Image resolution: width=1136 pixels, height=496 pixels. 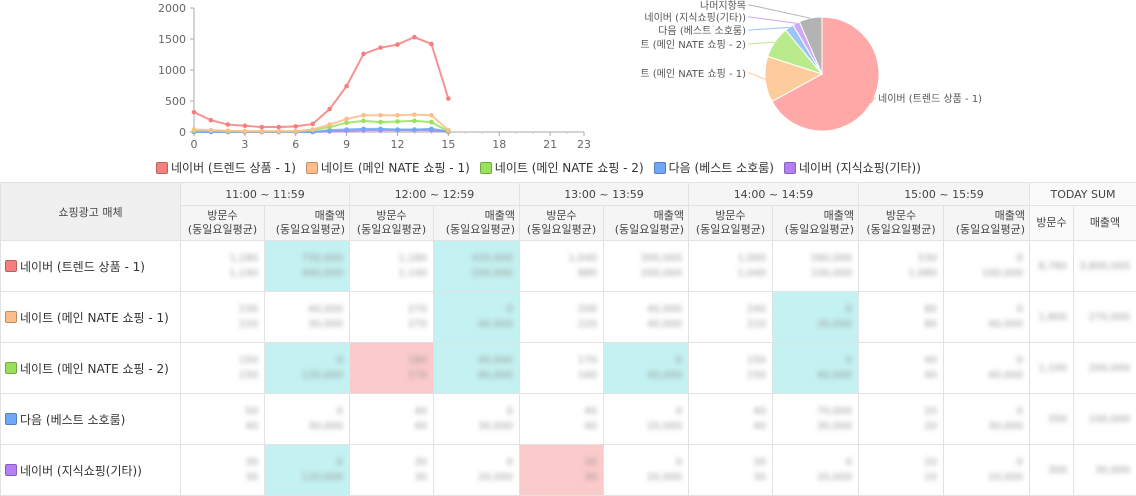 I want to click on period-header-14: 14:00 ~ 14:59, so click(x=774, y=194).